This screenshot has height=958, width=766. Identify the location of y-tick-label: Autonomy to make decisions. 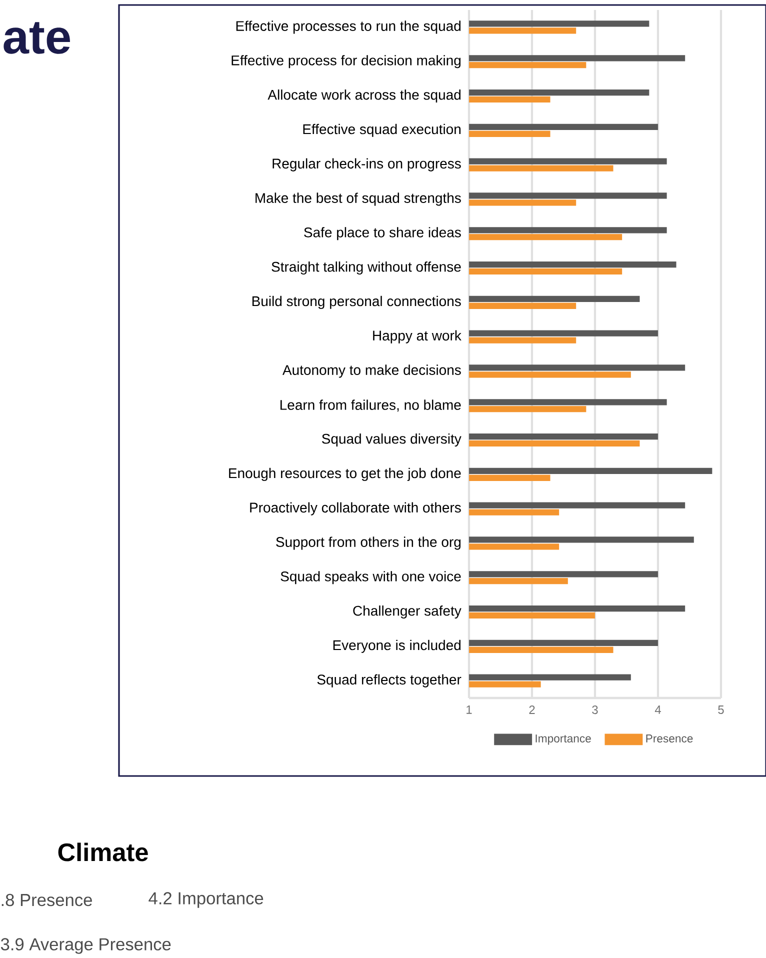
(371, 371).